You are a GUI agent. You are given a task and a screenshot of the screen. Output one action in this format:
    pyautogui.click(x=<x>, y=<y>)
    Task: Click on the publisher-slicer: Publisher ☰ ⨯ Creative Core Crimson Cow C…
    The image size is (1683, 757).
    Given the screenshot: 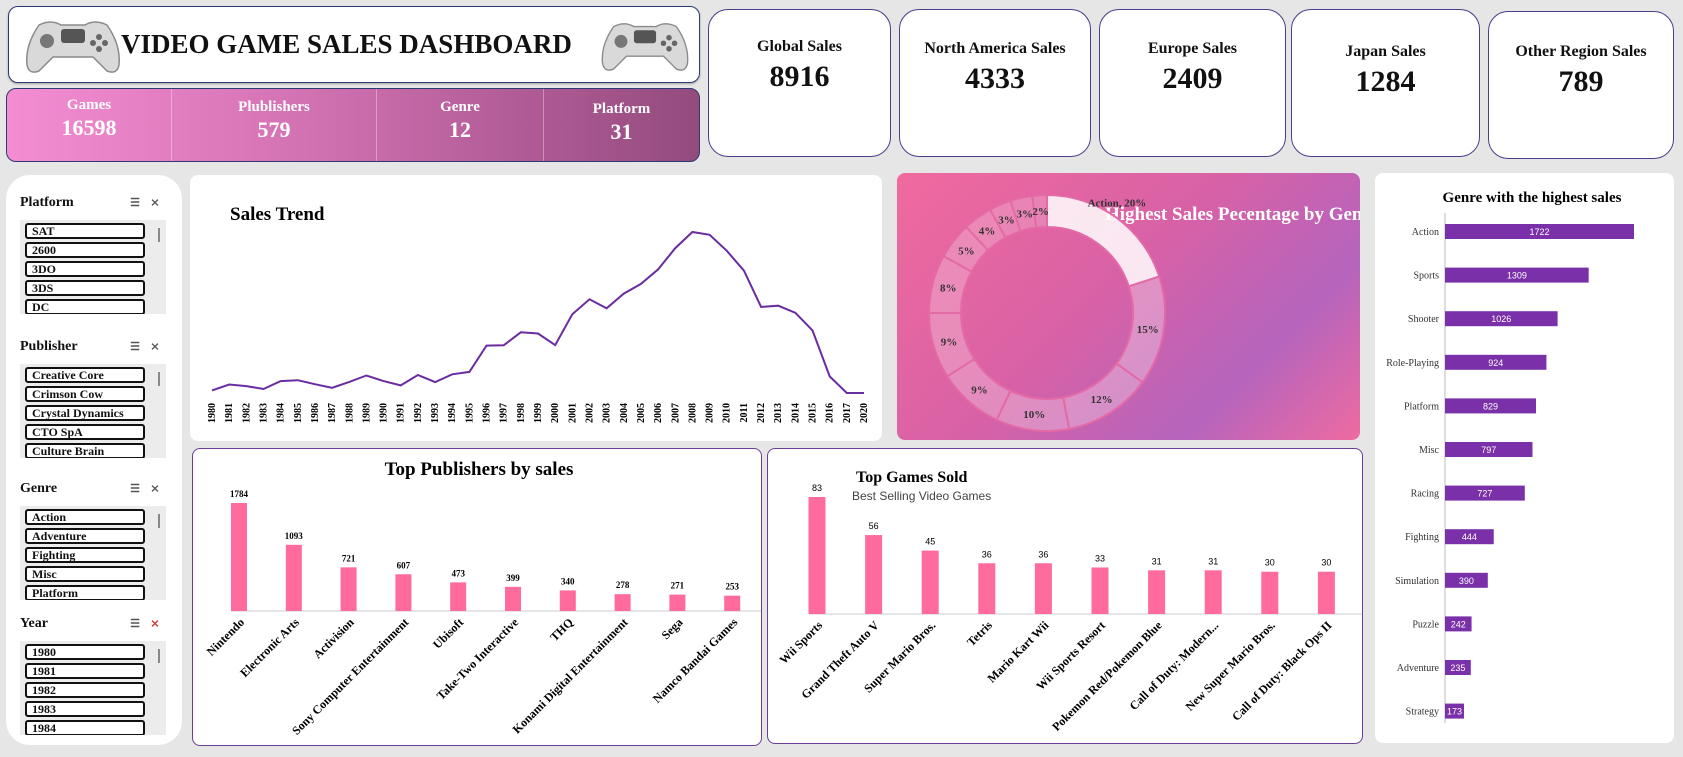 What is the action you would take?
    pyautogui.click(x=93, y=397)
    